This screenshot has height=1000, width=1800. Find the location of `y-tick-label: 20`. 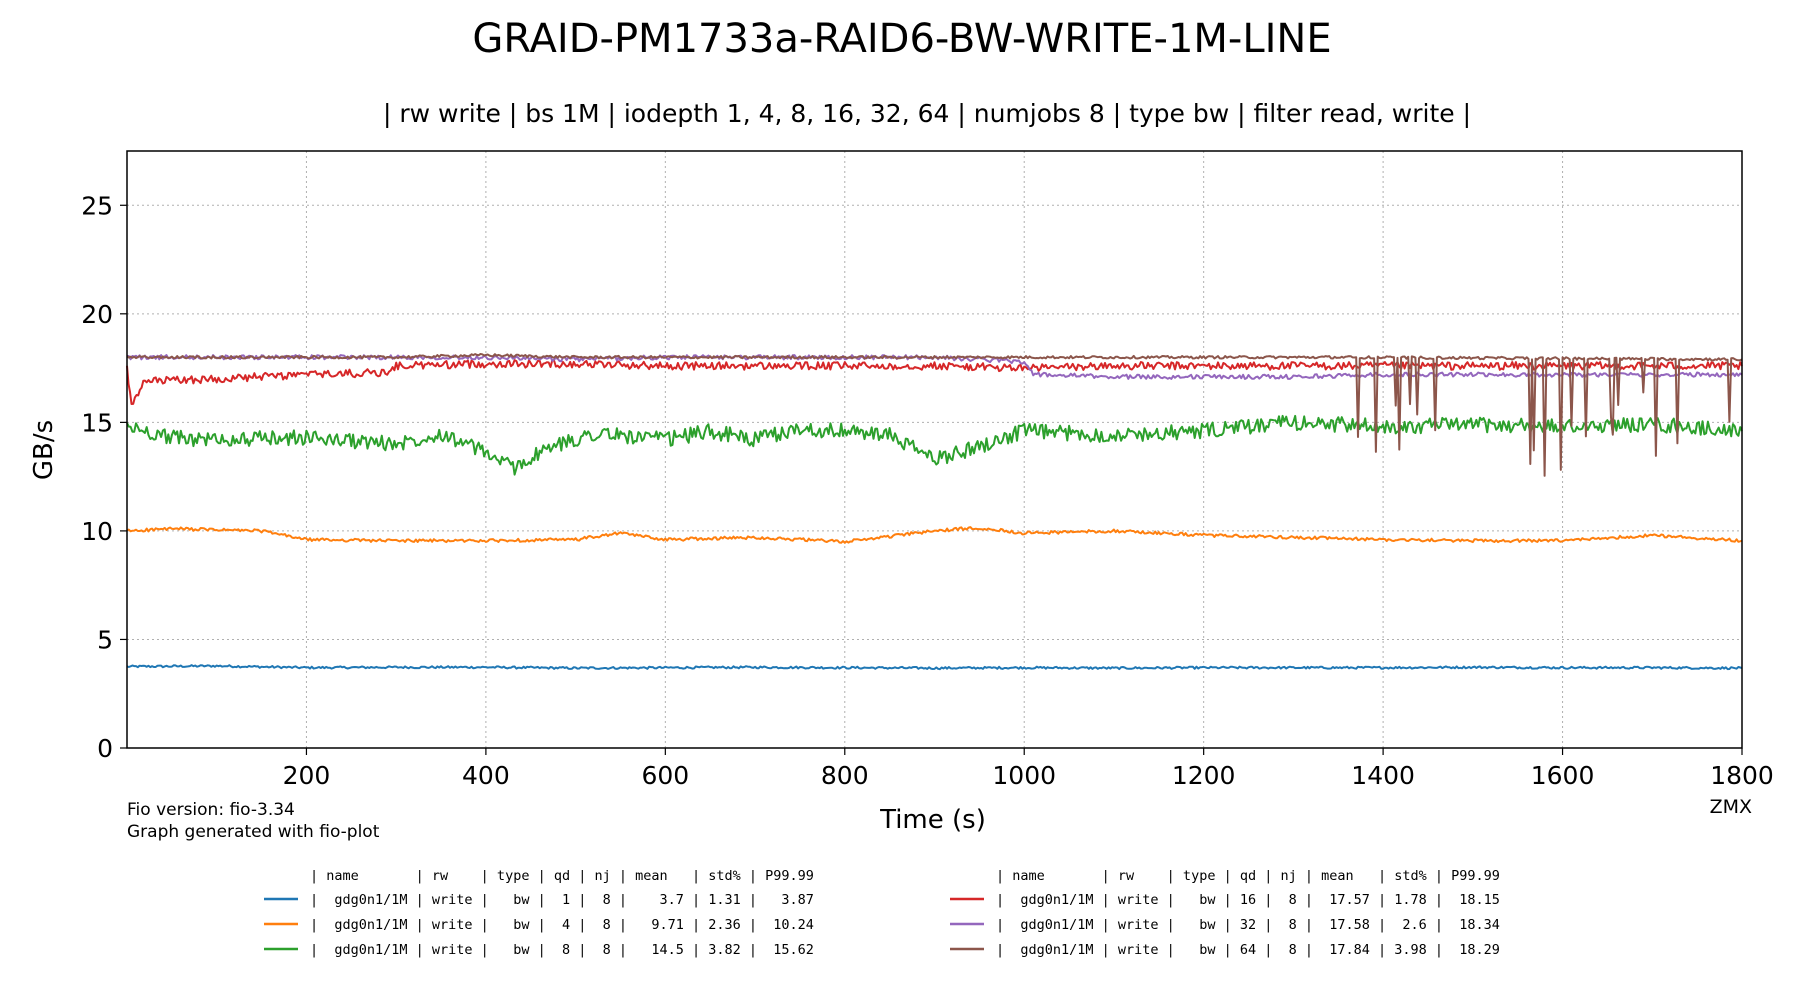

y-tick-label: 20 is located at coordinates (97, 314).